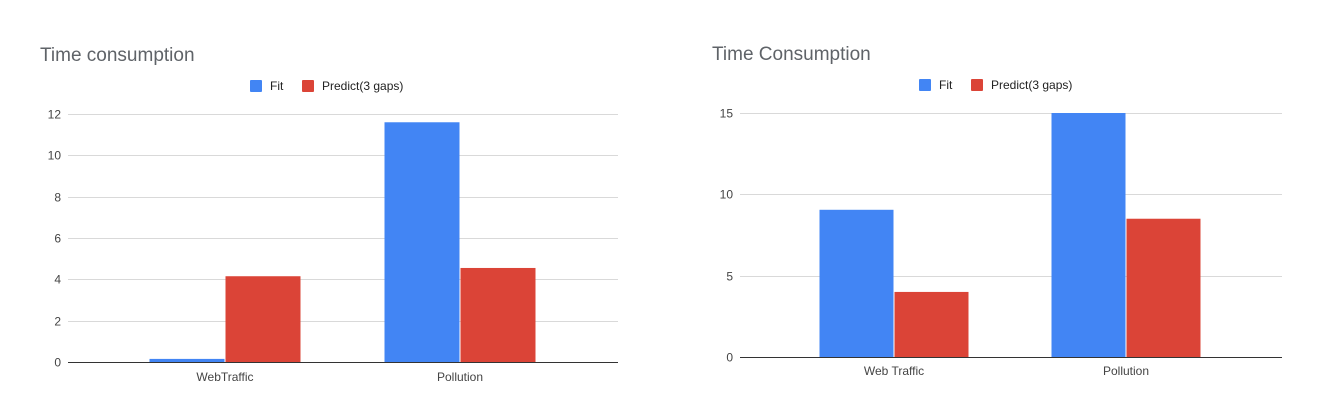 The image size is (1337, 415). Describe the element at coordinates (791, 54) in the screenshot. I see `chart-title: Time Consumption` at that location.